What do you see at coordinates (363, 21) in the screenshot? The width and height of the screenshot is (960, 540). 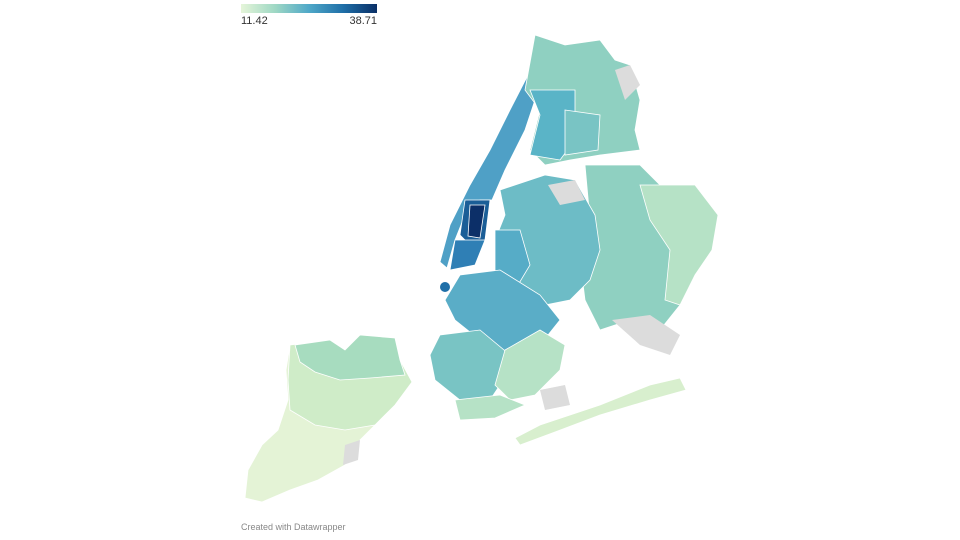 I see `legend-max: 38.71` at bounding box center [363, 21].